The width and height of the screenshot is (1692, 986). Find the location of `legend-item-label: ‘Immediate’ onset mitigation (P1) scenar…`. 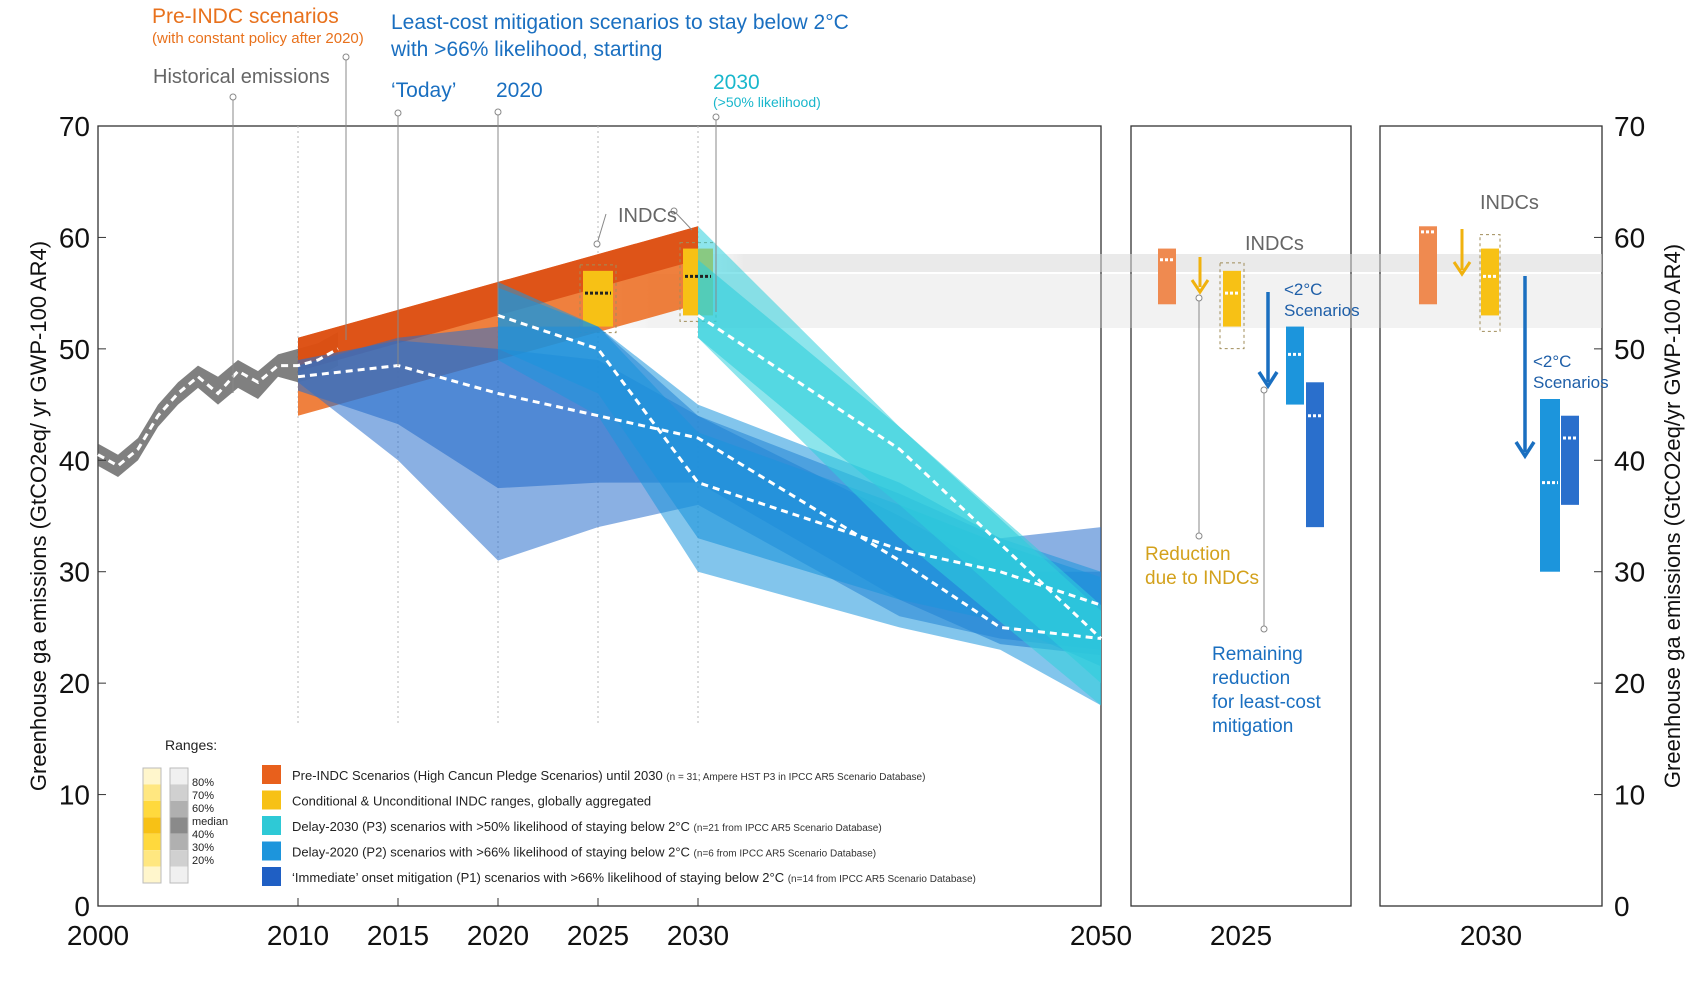

legend-item-label: ‘Immediate’ onset mitigation (P1) scenar… is located at coordinates (634, 877).